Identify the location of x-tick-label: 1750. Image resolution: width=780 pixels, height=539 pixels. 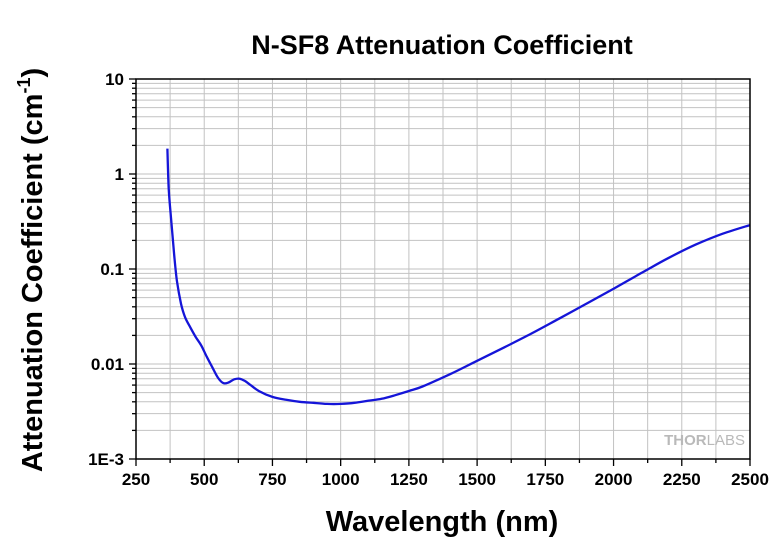
(545, 479).